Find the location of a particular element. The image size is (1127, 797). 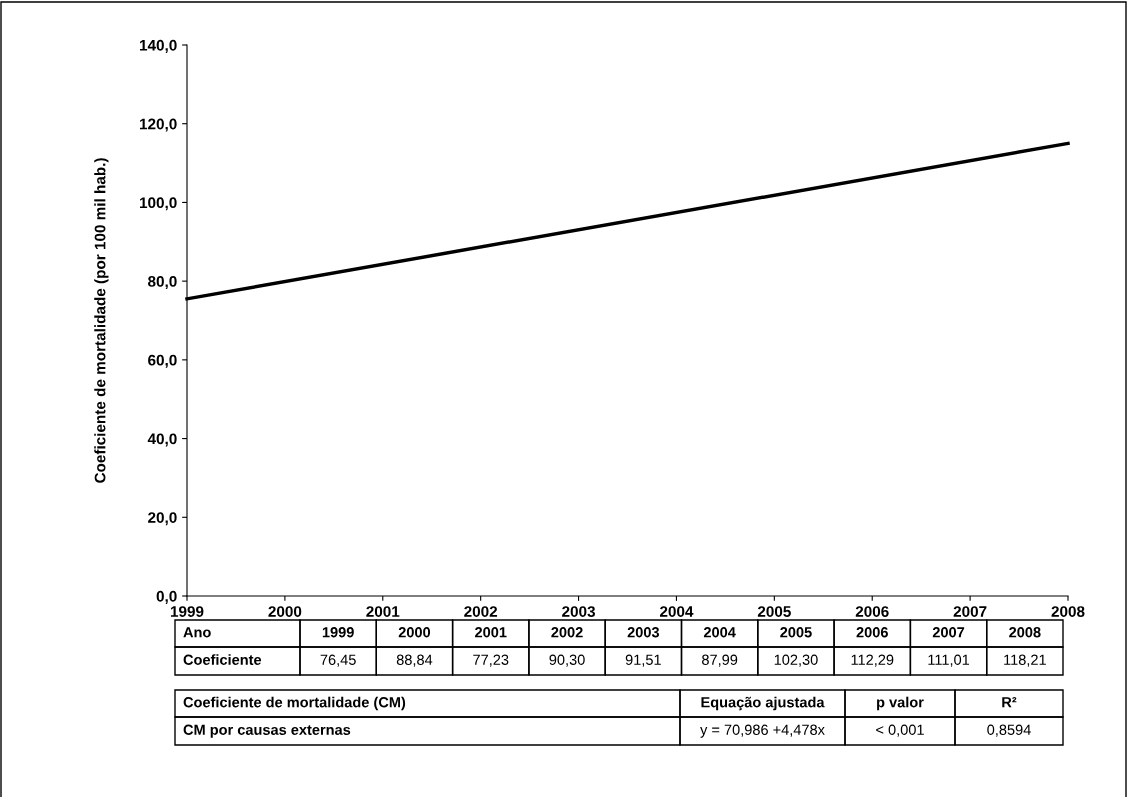

text: 77,23 is located at coordinates (491, 660).